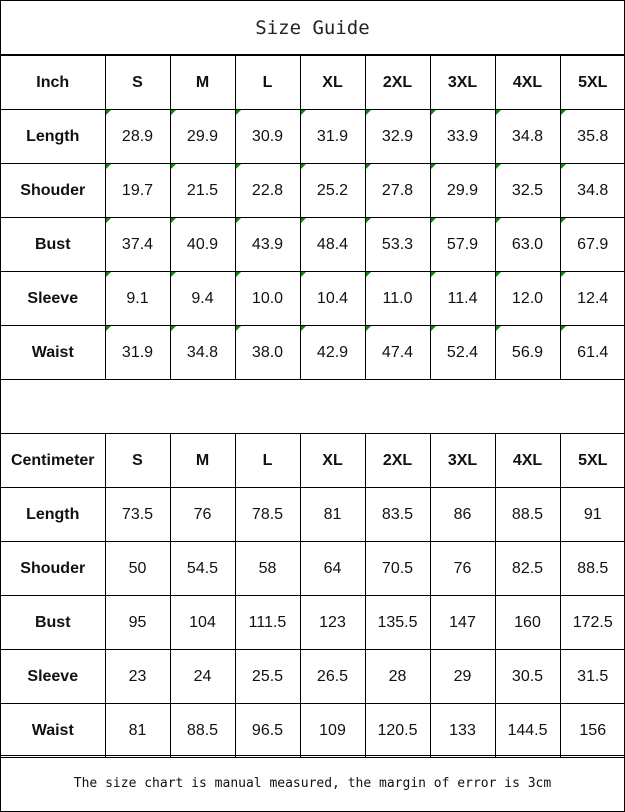 The width and height of the screenshot is (625, 812). I want to click on measurement-cell: 19.7, so click(137, 190).